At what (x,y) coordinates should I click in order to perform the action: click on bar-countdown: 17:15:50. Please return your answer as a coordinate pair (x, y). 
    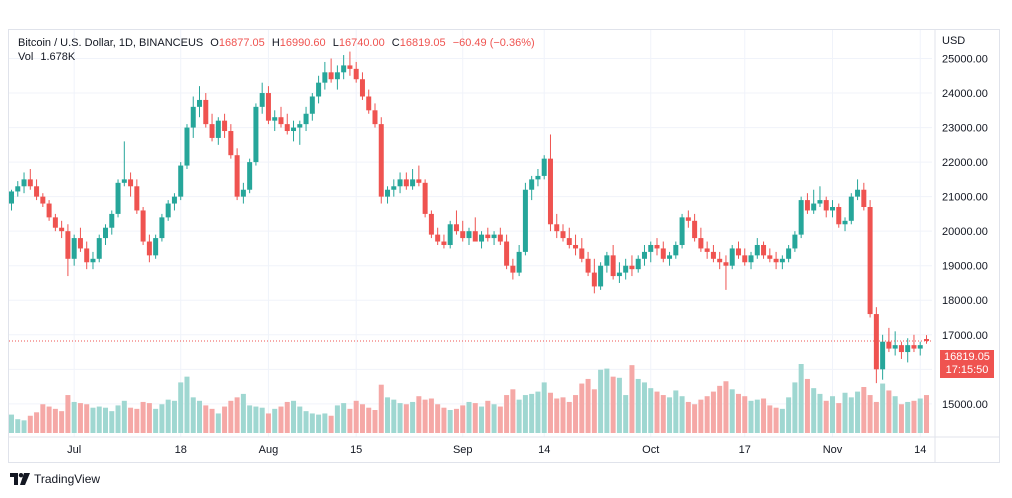
    Looking at the image, I should click on (967, 370).